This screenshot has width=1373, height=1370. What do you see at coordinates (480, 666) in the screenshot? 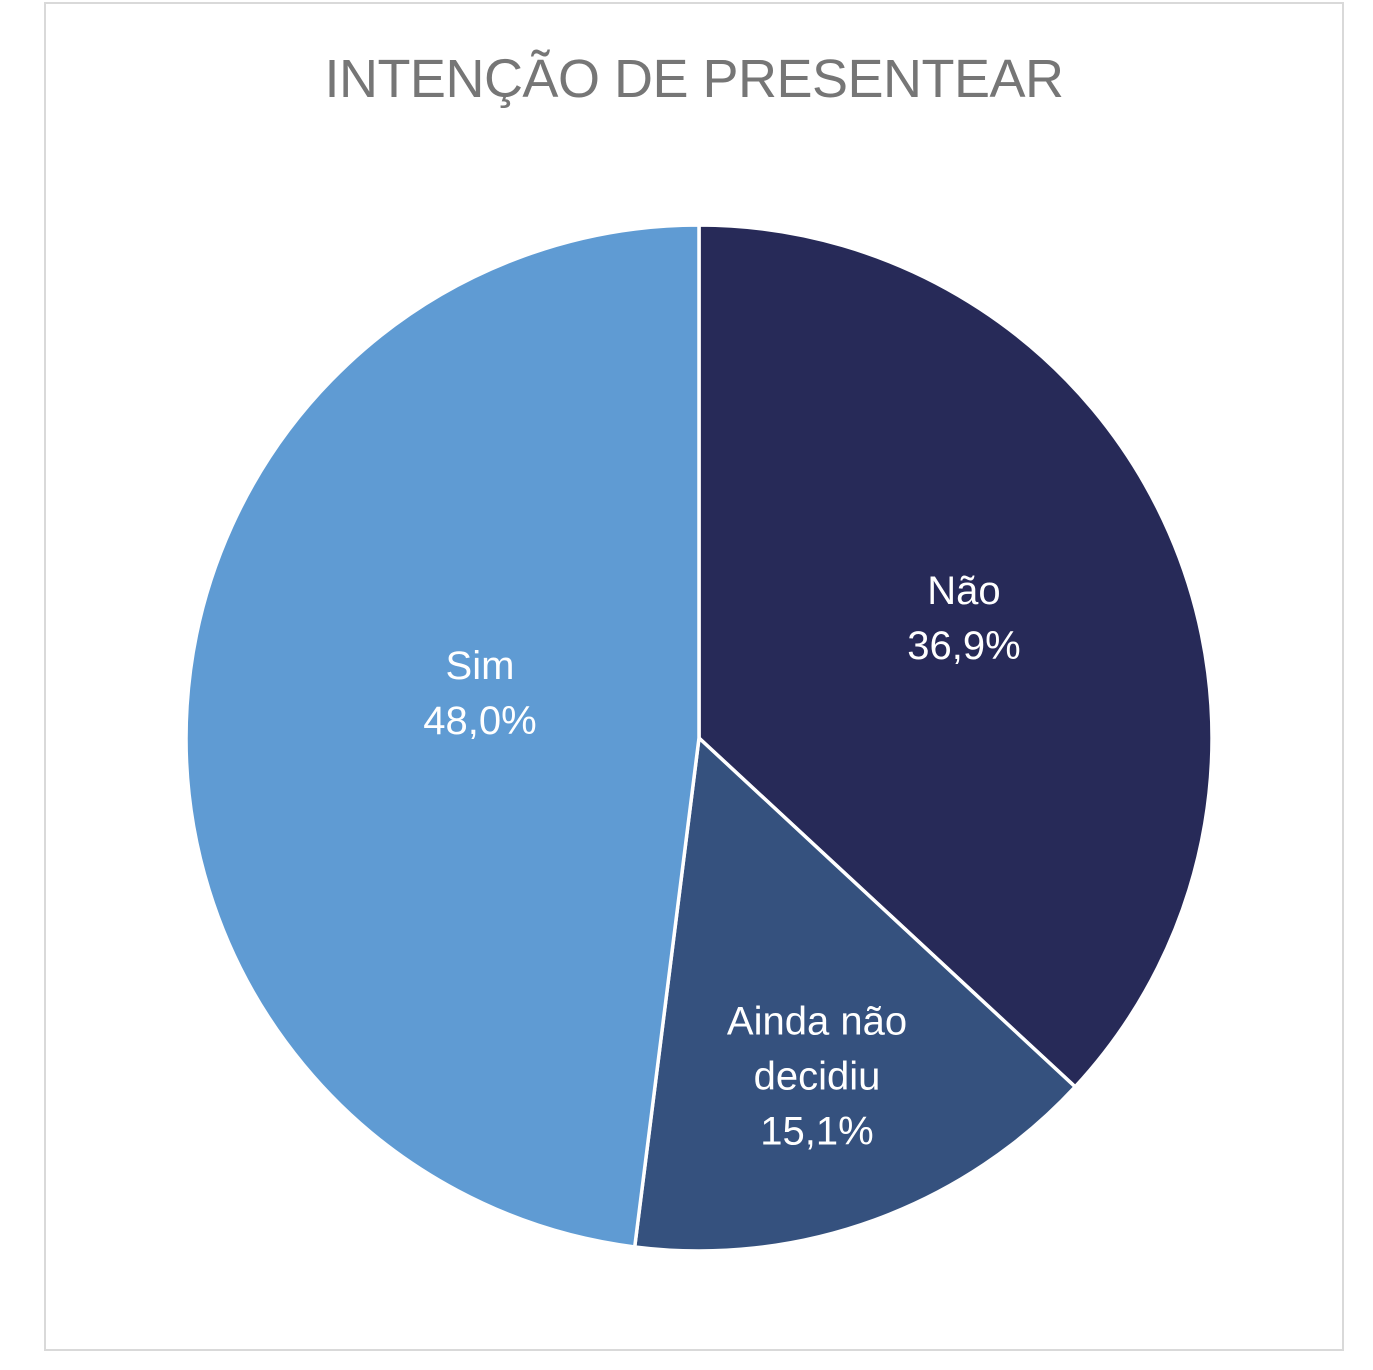
I see `slice-name-sim: Sim` at bounding box center [480, 666].